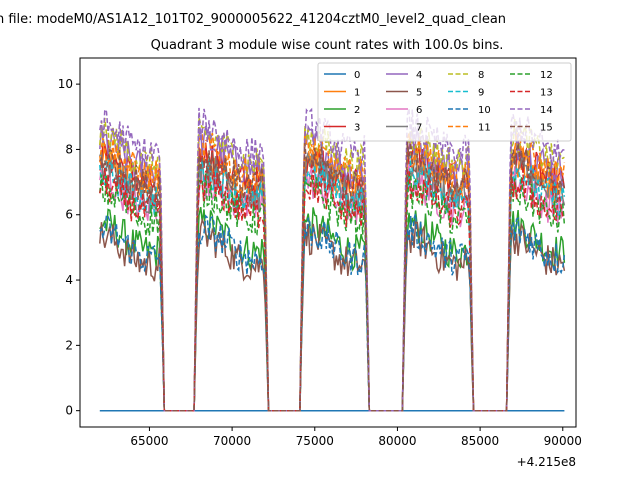 The height and width of the screenshot is (480, 640). What do you see at coordinates (563, 441) in the screenshot?
I see `x-tick-label: 90000` at bounding box center [563, 441].